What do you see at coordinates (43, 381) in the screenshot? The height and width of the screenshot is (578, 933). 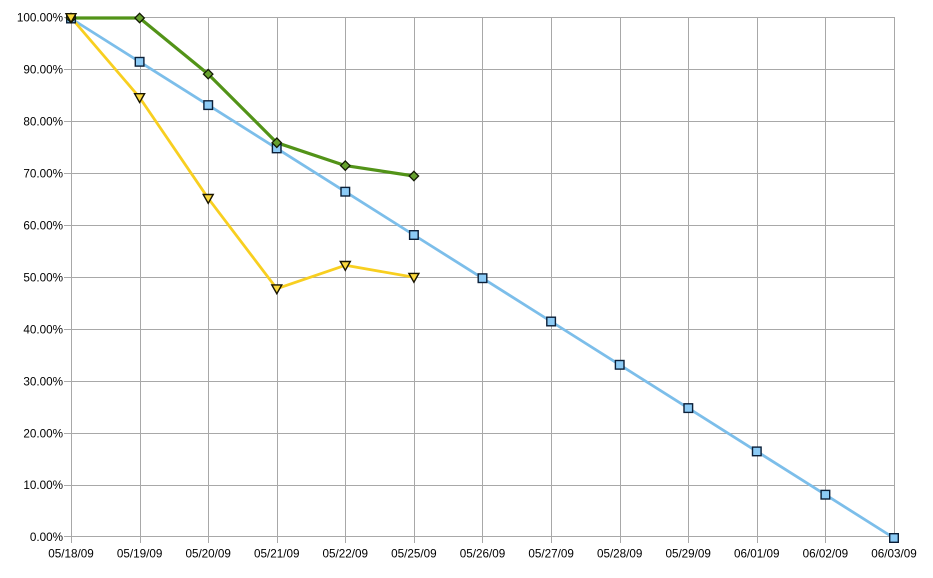 I see `svg-text: 30.00%` at bounding box center [43, 381].